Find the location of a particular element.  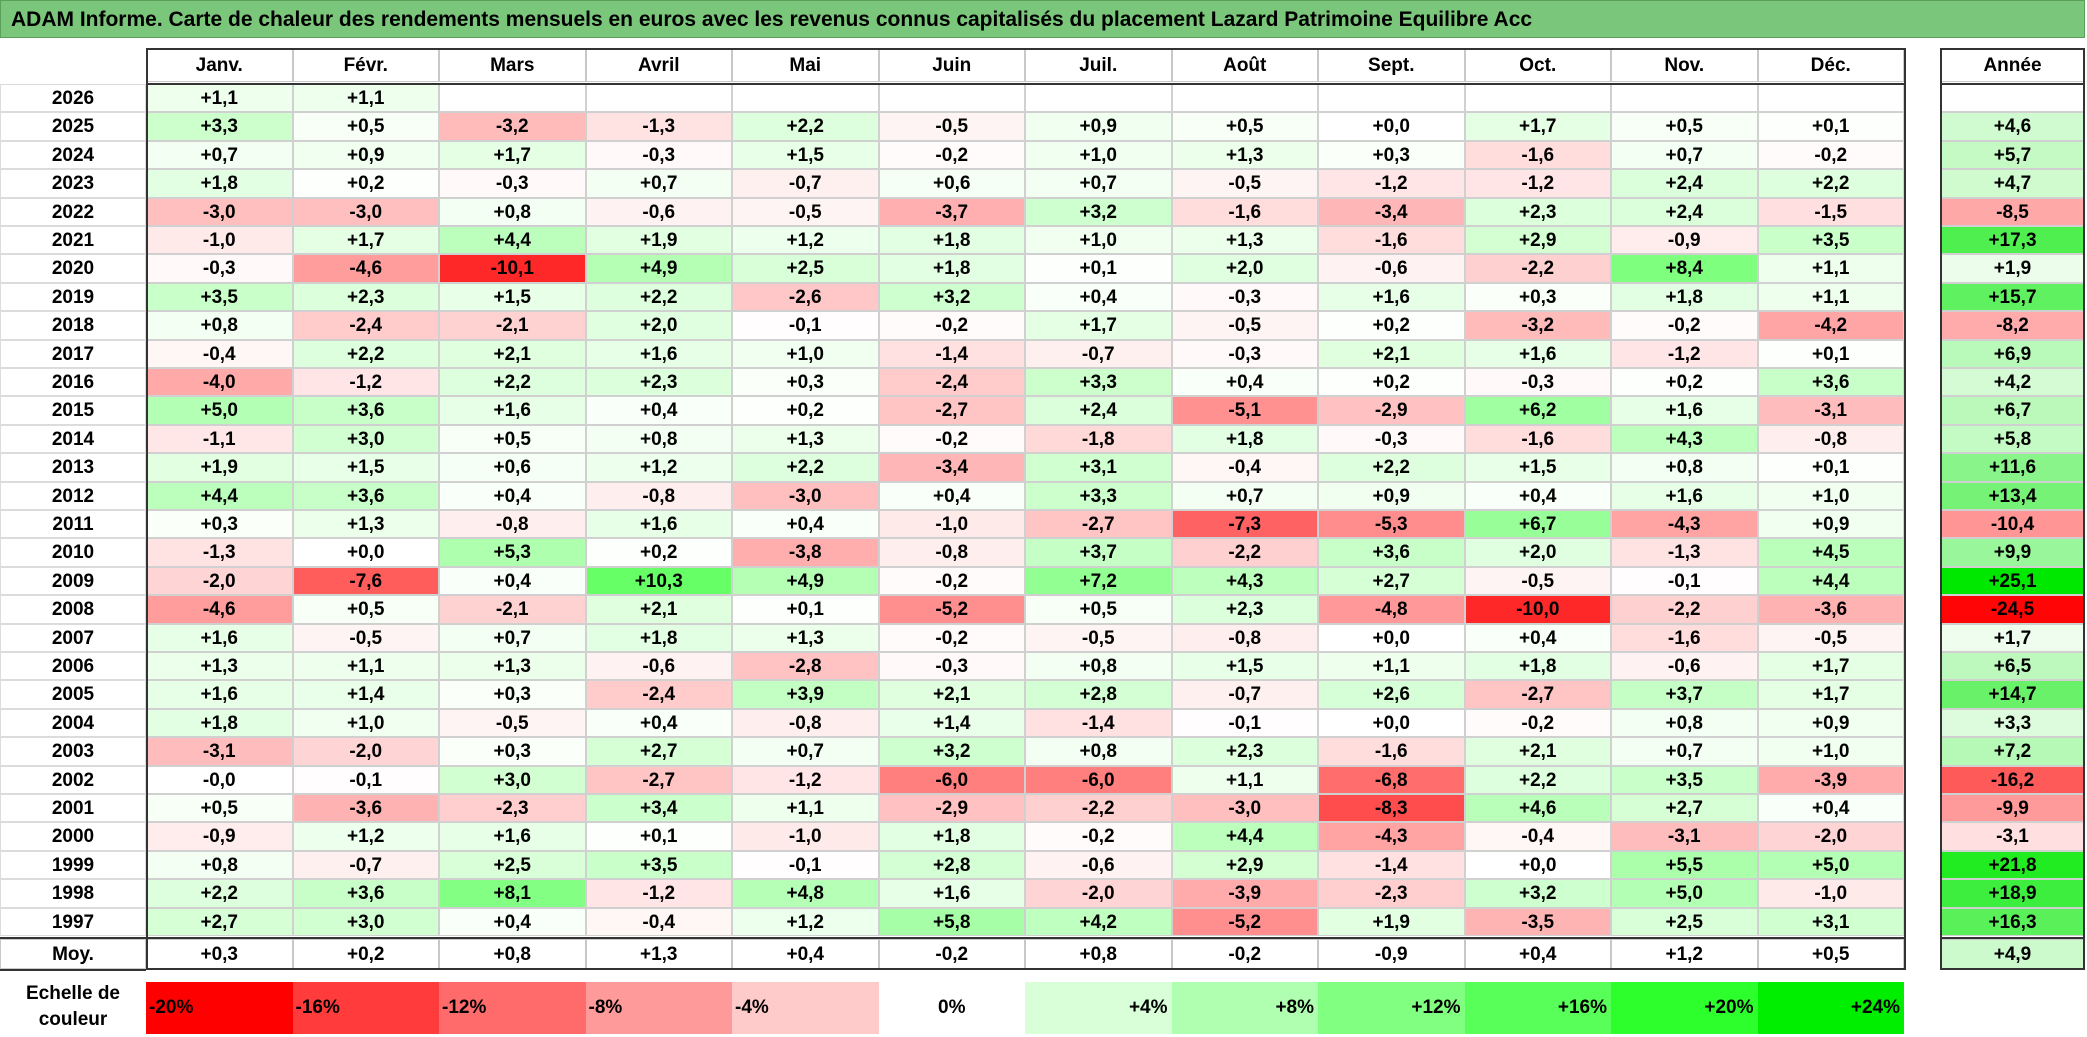

year-label: 1997 is located at coordinates (73, 921).